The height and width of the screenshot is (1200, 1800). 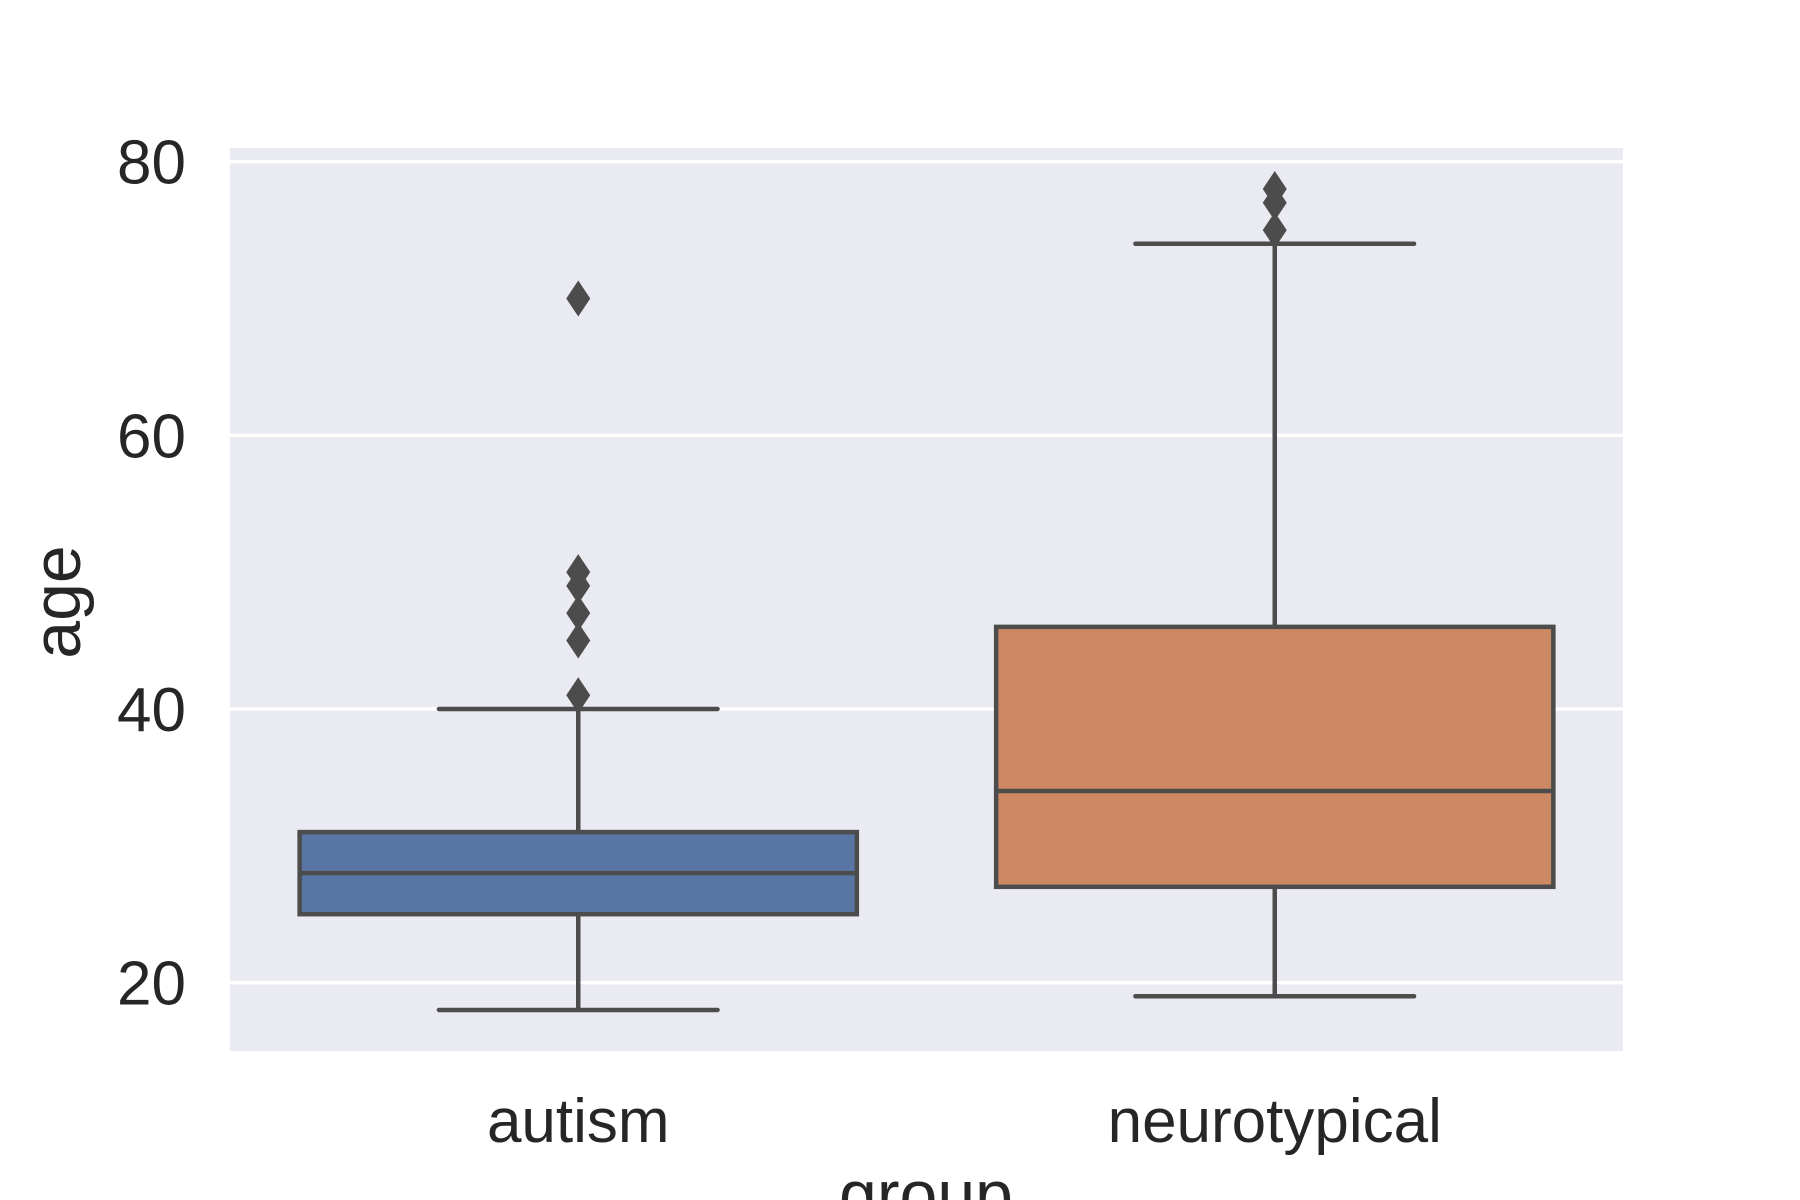 I want to click on y-axis-label: age, so click(x=57, y=601).